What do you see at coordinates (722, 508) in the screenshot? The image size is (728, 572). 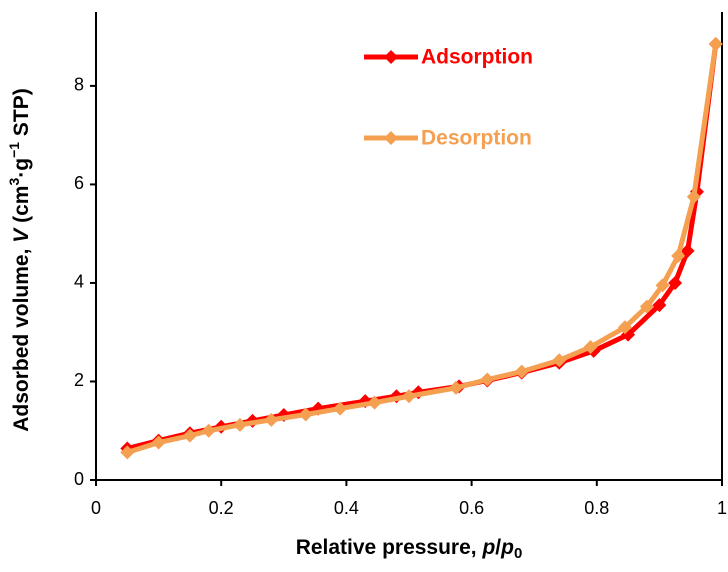 I see `x-tick-label: 1` at bounding box center [722, 508].